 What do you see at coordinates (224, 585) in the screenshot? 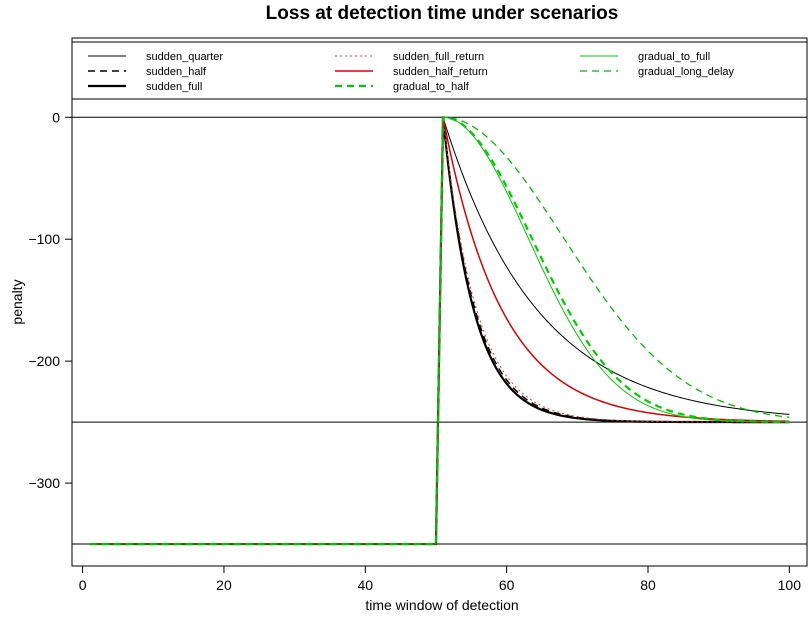
I see `x-tick-label: 20` at bounding box center [224, 585].